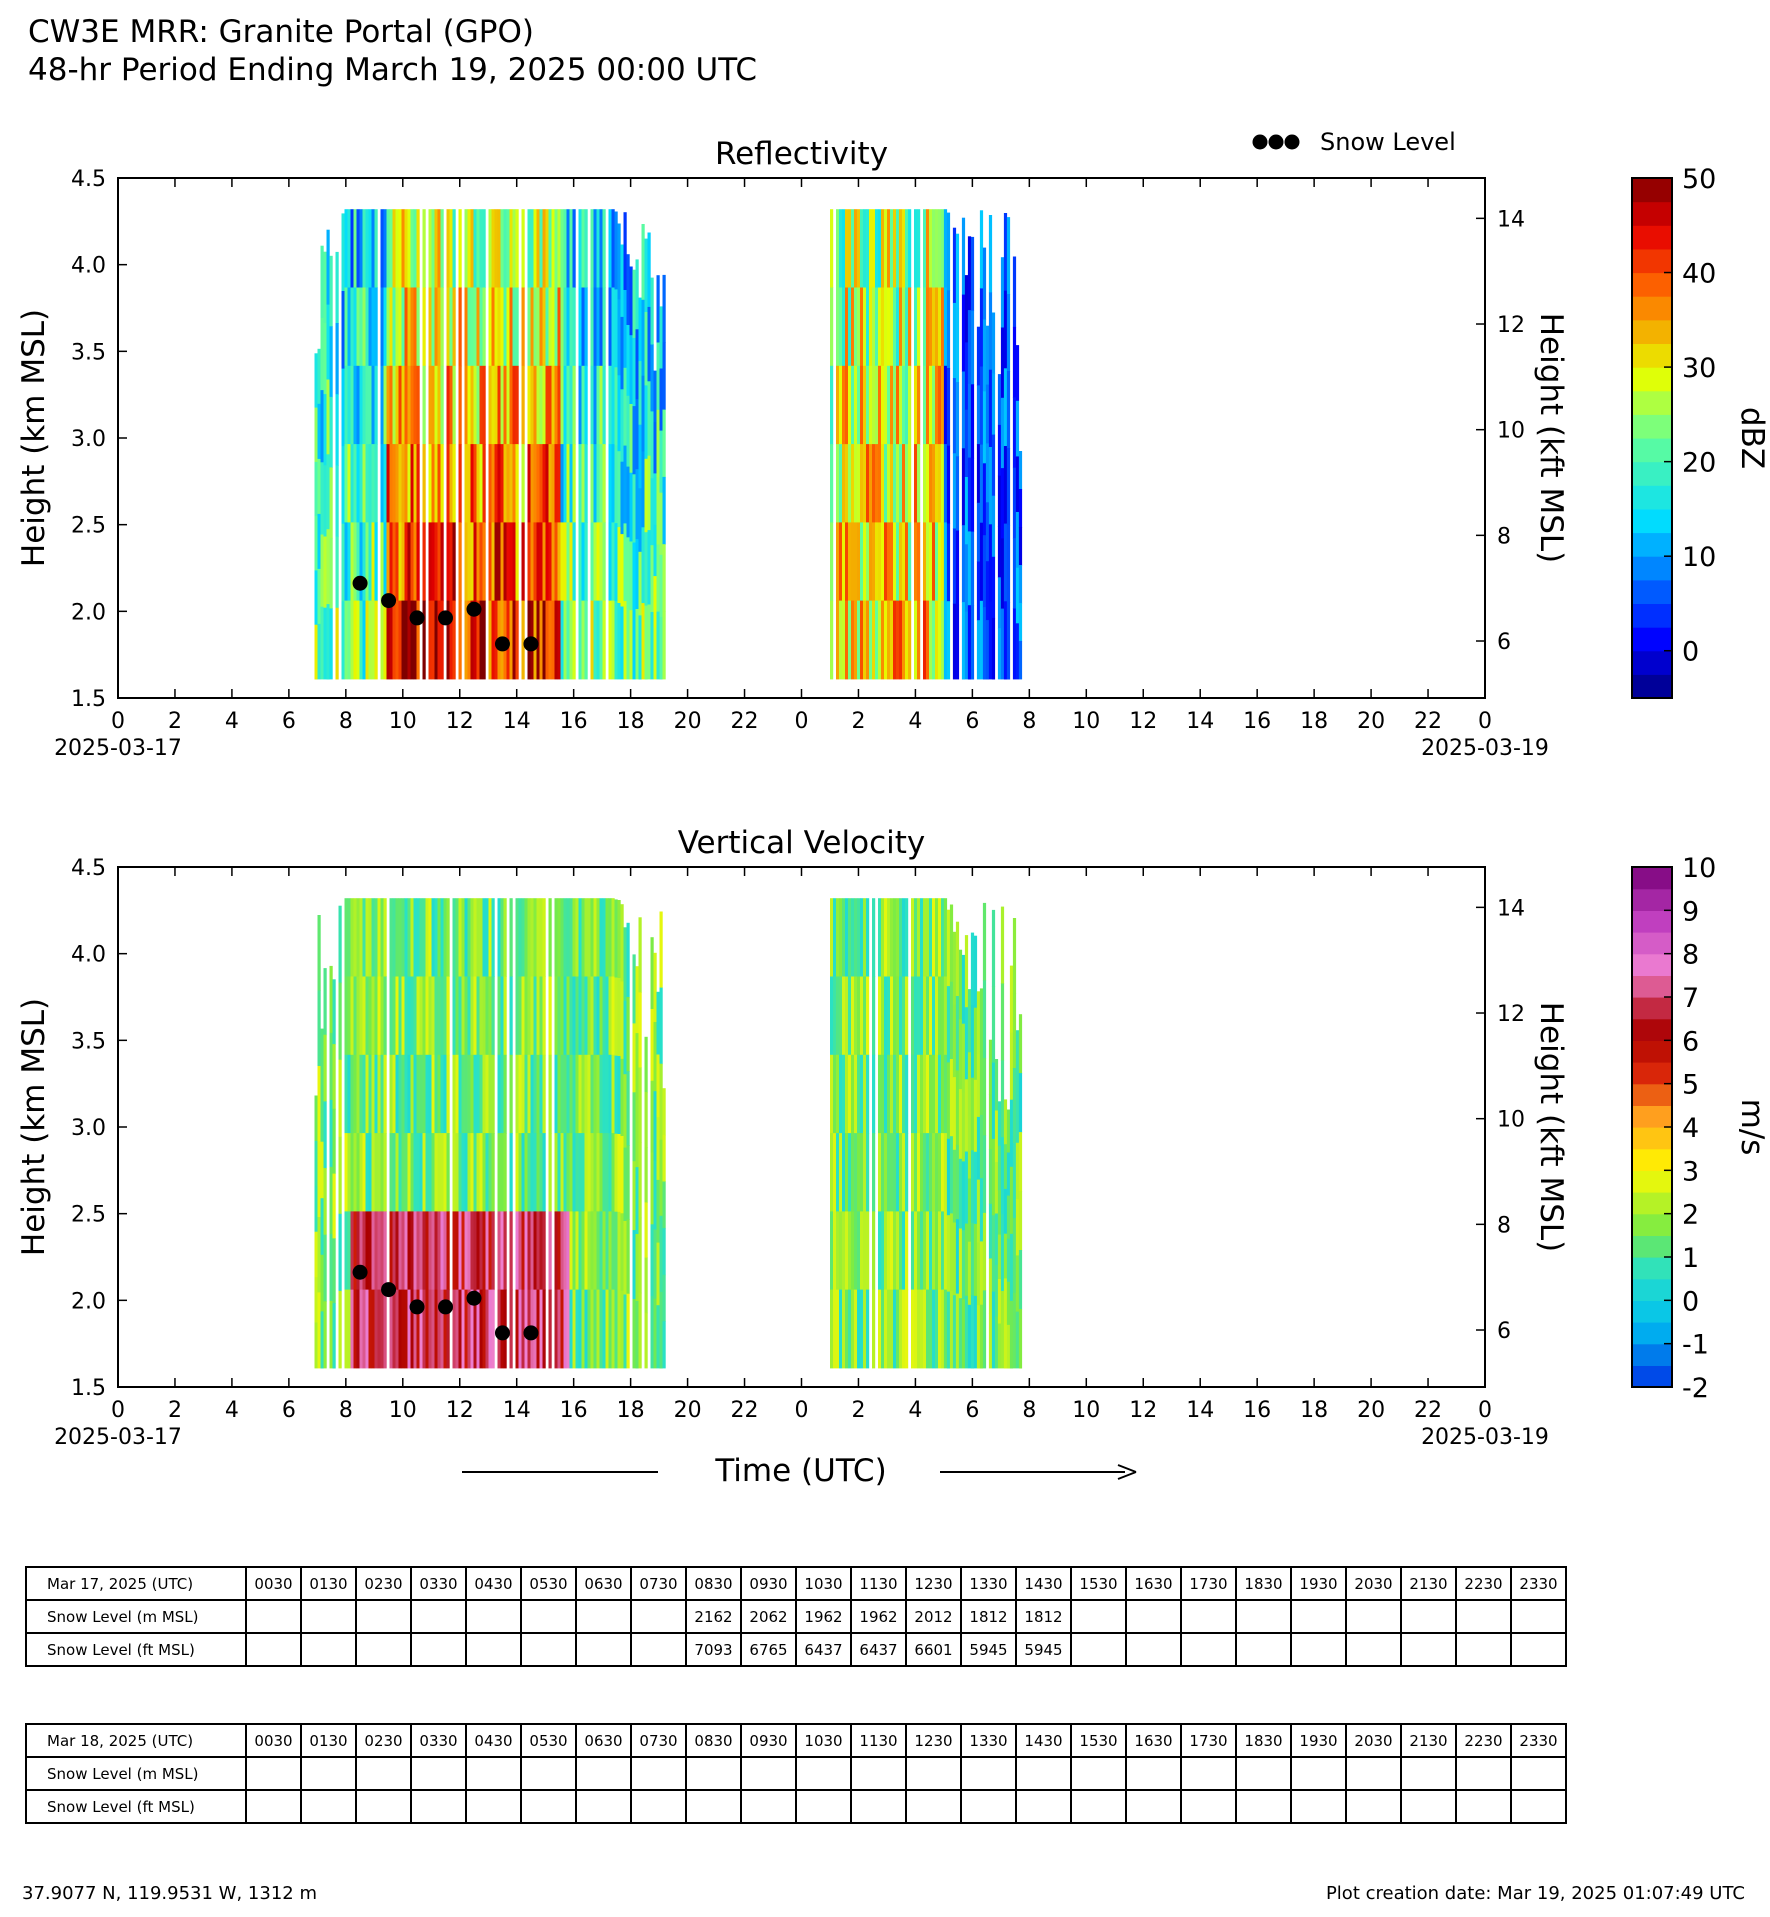 The width and height of the screenshot is (1770, 1917). Describe the element at coordinates (1504, 1225) in the screenshot. I see `chart-2-y-right-tick-label: 8` at that location.